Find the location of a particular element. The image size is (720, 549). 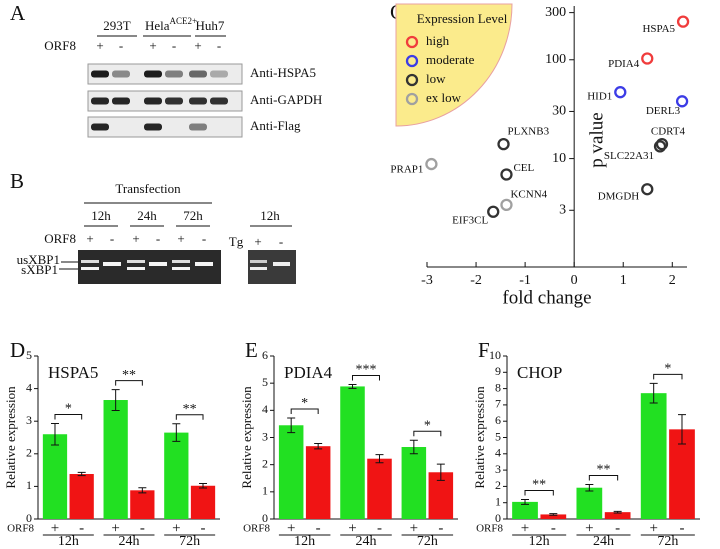

time-label: 24h is located at coordinates (147, 215).